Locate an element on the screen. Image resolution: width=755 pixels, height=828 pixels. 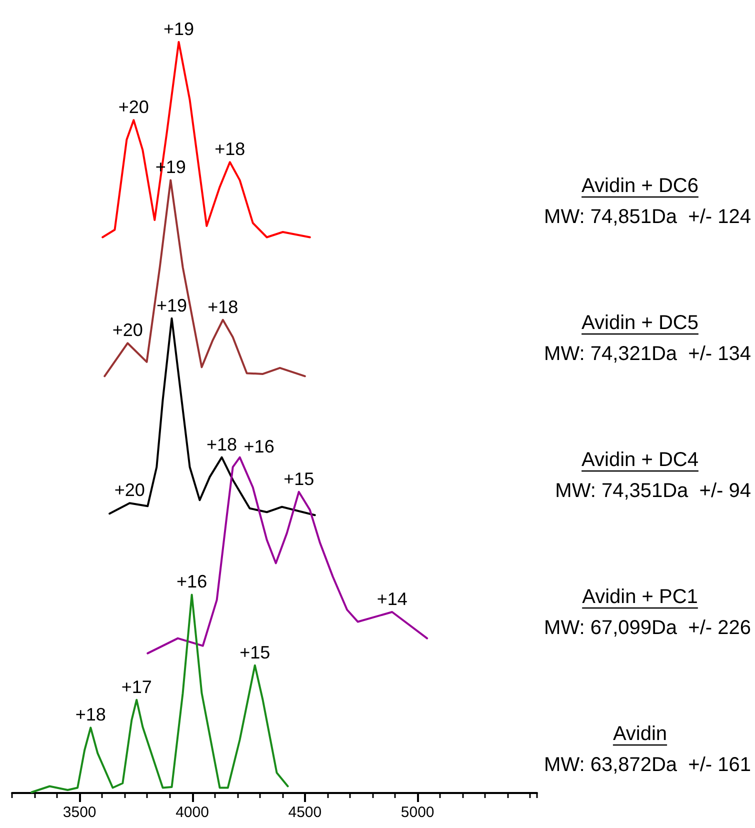
text: MW: 74,351Da +/- 94 is located at coordinates (653, 491).